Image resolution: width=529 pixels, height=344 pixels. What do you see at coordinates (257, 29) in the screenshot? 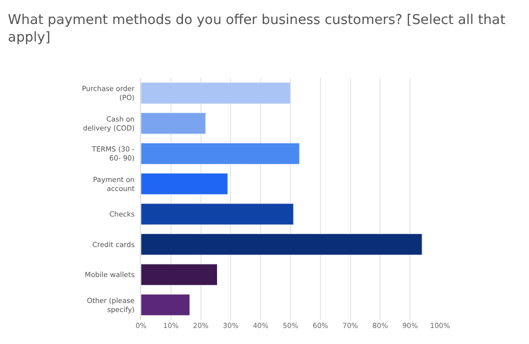
I see `chart-title: What payment methods do you offer business customers? [Select all that apply]` at bounding box center [257, 29].